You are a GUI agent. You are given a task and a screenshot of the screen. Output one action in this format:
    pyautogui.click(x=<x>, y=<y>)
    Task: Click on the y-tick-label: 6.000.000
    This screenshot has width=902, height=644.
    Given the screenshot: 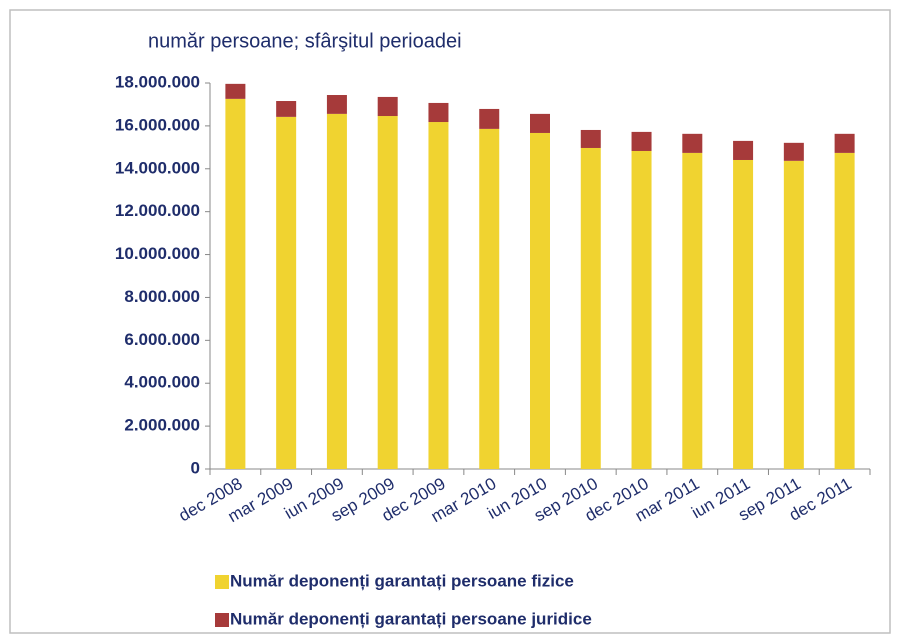 What is the action you would take?
    pyautogui.click(x=162, y=339)
    